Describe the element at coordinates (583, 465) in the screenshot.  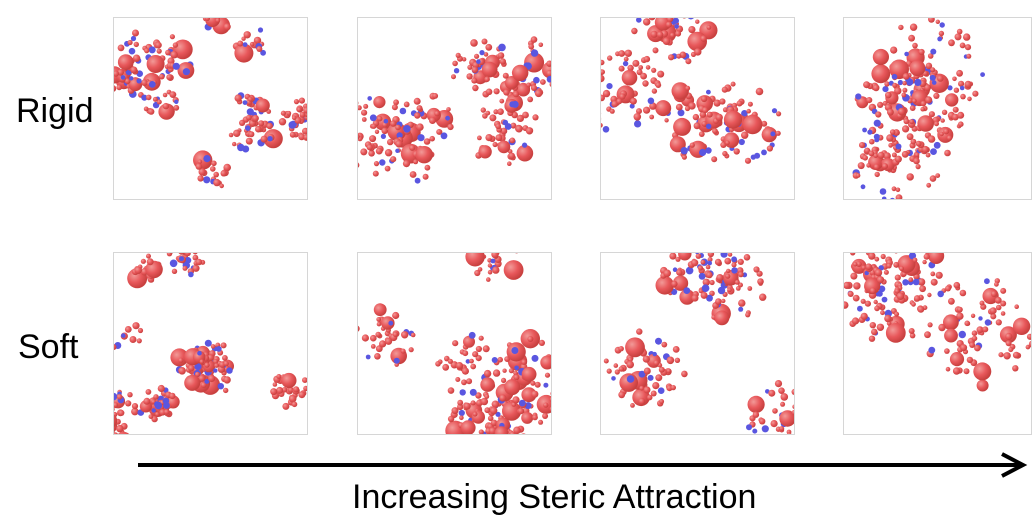
I see `right-arrow-icon` at that location.